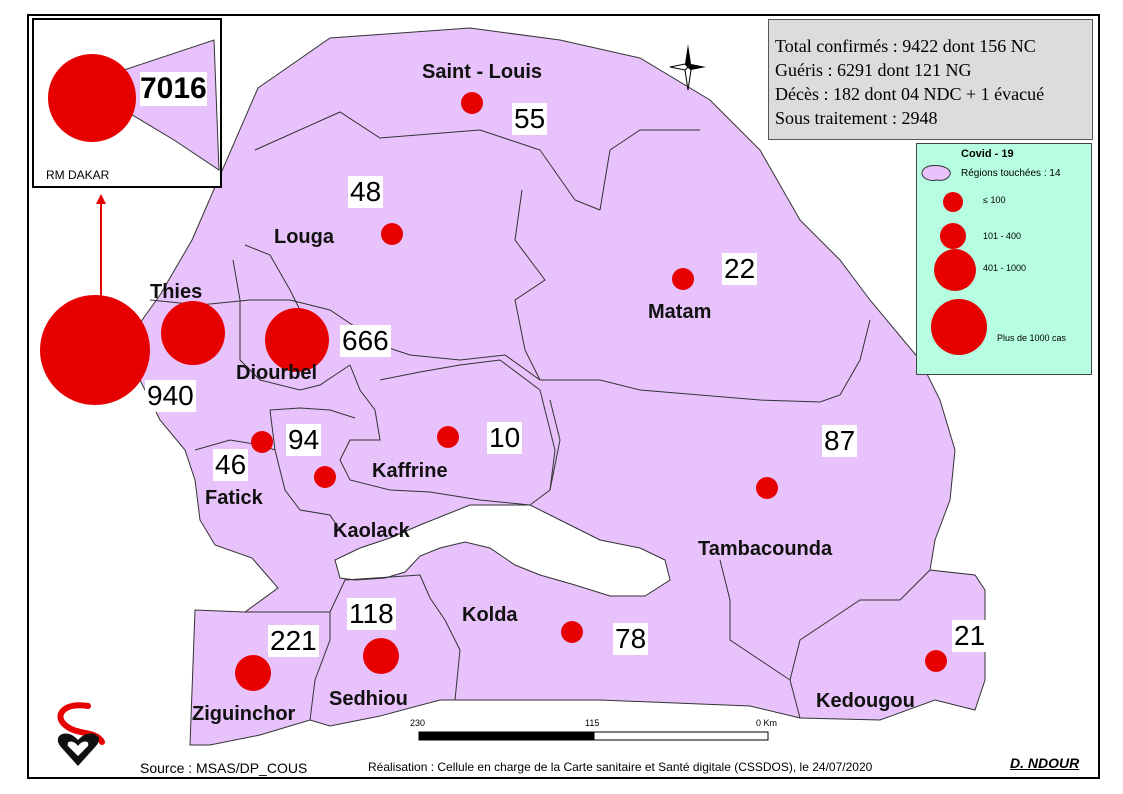 This screenshot has height=794, width=1123. What do you see at coordinates (987, 154) in the screenshot?
I see `legend-title: Covid - 19` at bounding box center [987, 154].